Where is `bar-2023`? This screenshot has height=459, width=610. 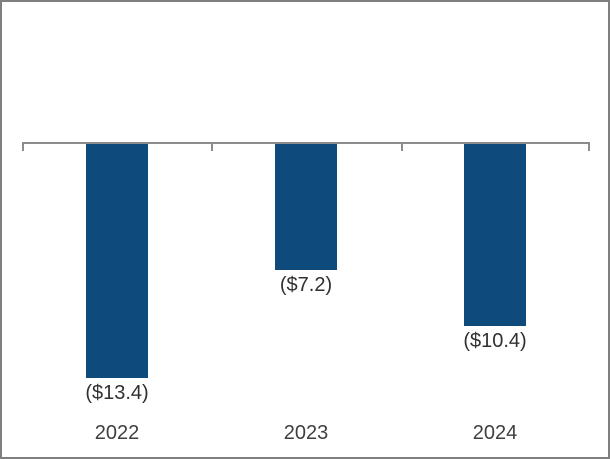 bar-2023 is located at coordinates (306, 207).